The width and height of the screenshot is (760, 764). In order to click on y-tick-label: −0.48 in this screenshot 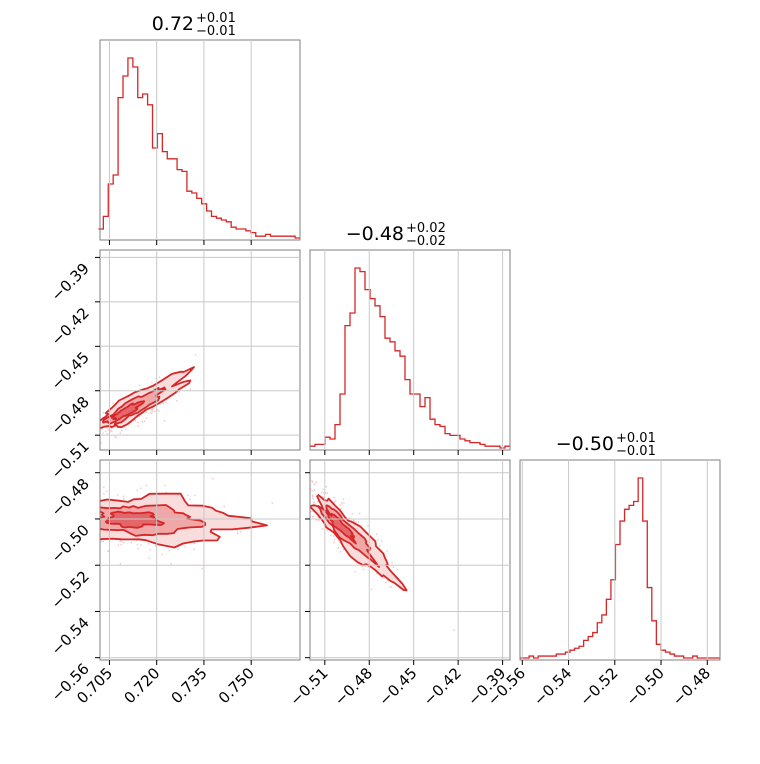, I will do `click(70, 497)`.